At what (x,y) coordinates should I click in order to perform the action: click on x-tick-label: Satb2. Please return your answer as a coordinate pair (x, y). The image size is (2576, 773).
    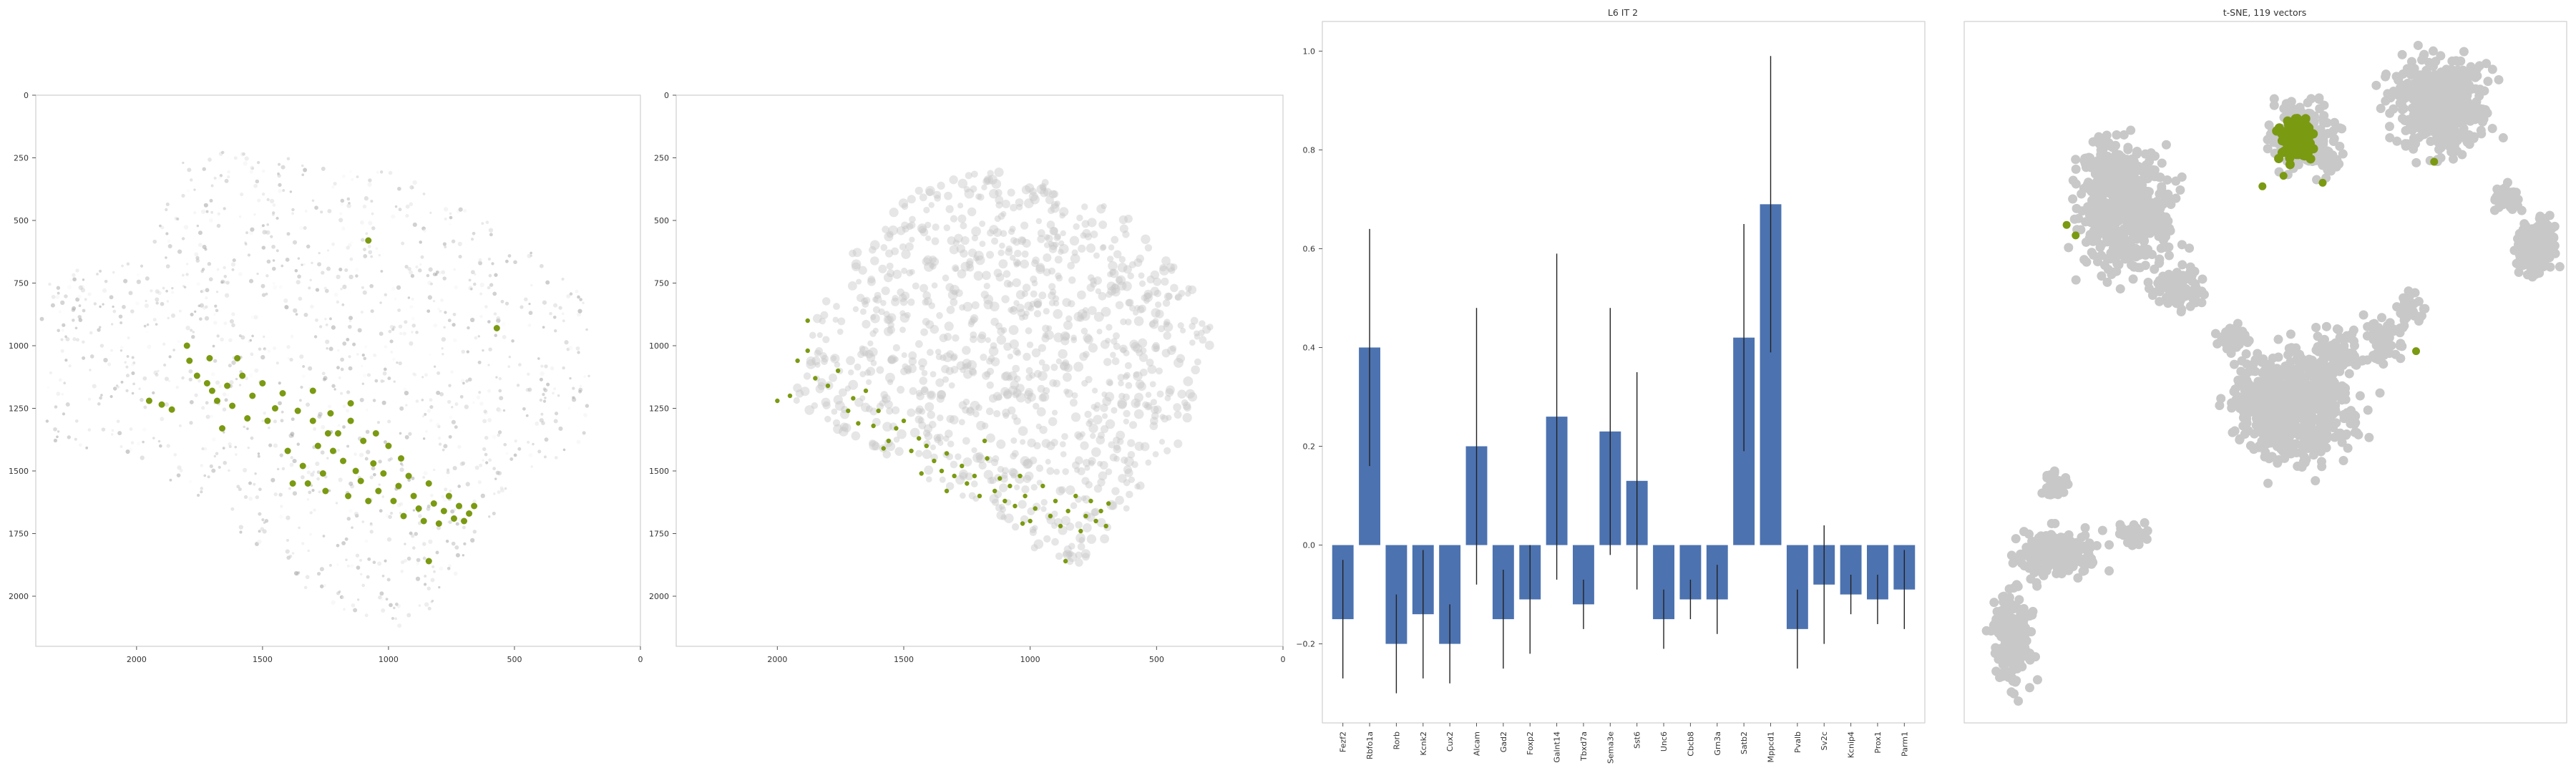
    Looking at the image, I should click on (1744, 742).